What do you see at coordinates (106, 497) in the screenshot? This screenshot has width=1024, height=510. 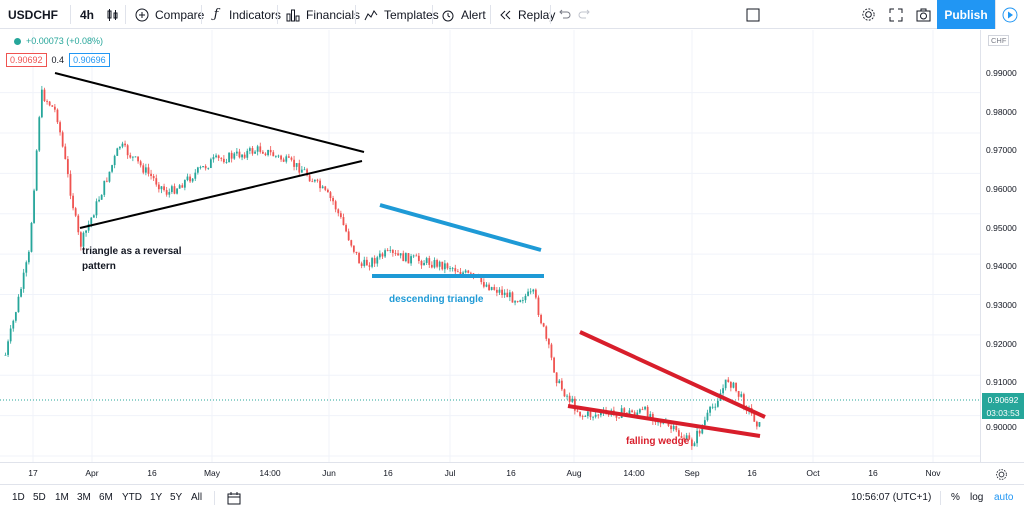 I see `range-6m-button: 6M` at bounding box center [106, 497].